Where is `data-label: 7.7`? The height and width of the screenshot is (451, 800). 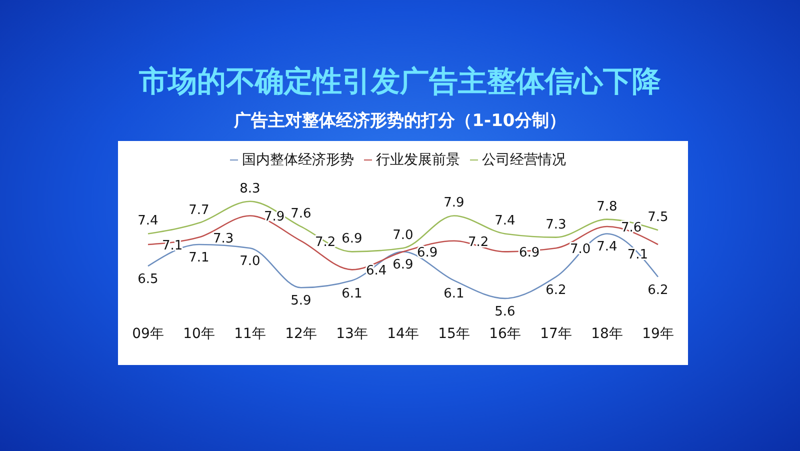 data-label: 7.7 is located at coordinates (199, 210).